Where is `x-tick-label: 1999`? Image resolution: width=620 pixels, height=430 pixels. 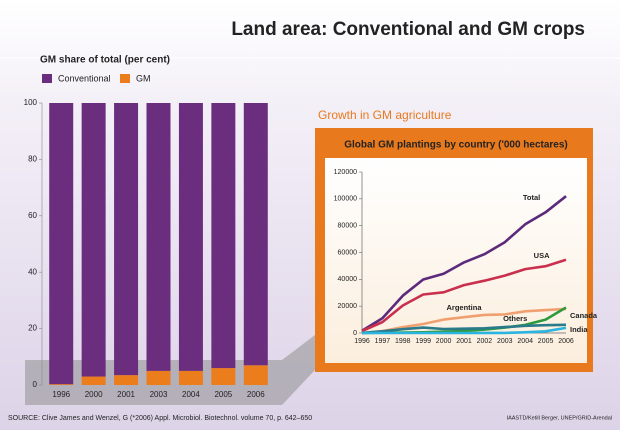 x-tick-label: 1999 is located at coordinates (423, 341).